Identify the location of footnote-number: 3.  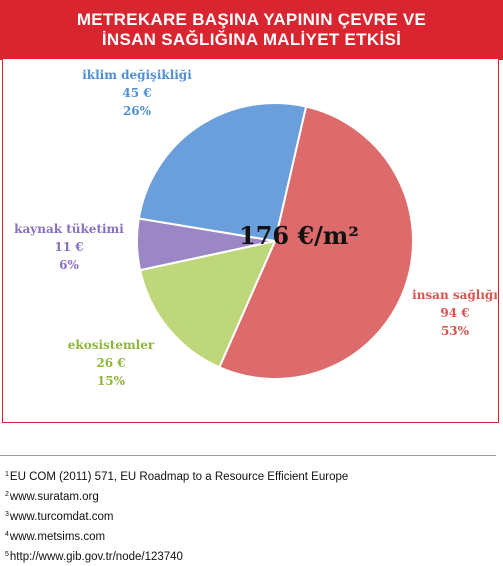
(7, 514).